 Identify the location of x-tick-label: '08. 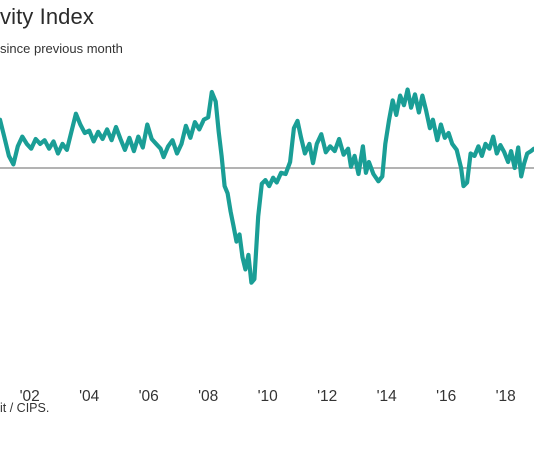
(208, 396).